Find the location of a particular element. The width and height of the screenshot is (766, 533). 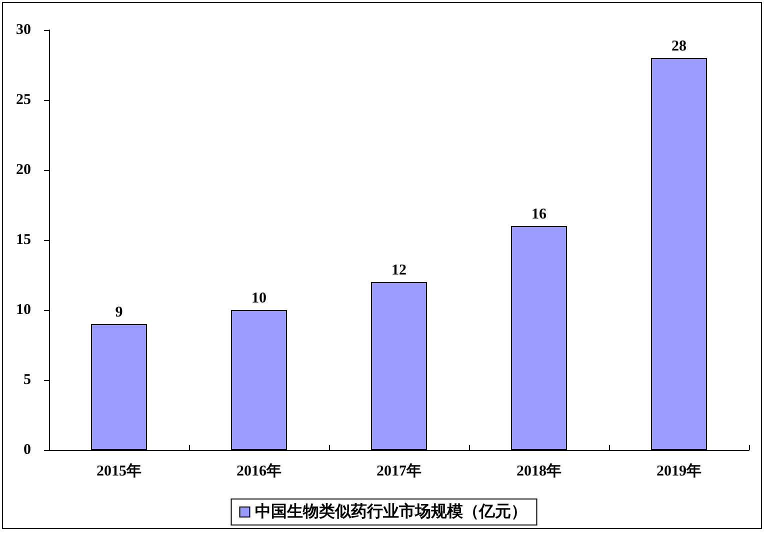

x-tick-label: 2016年 is located at coordinates (259, 471).